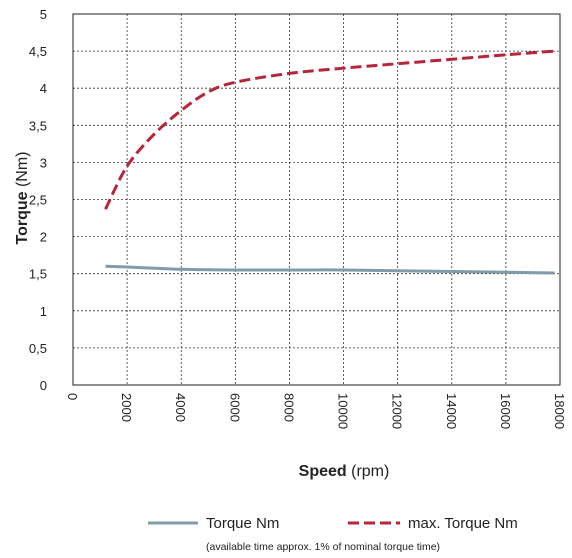  I want to click on y-axis-title: Torque (Nm), so click(22, 197).